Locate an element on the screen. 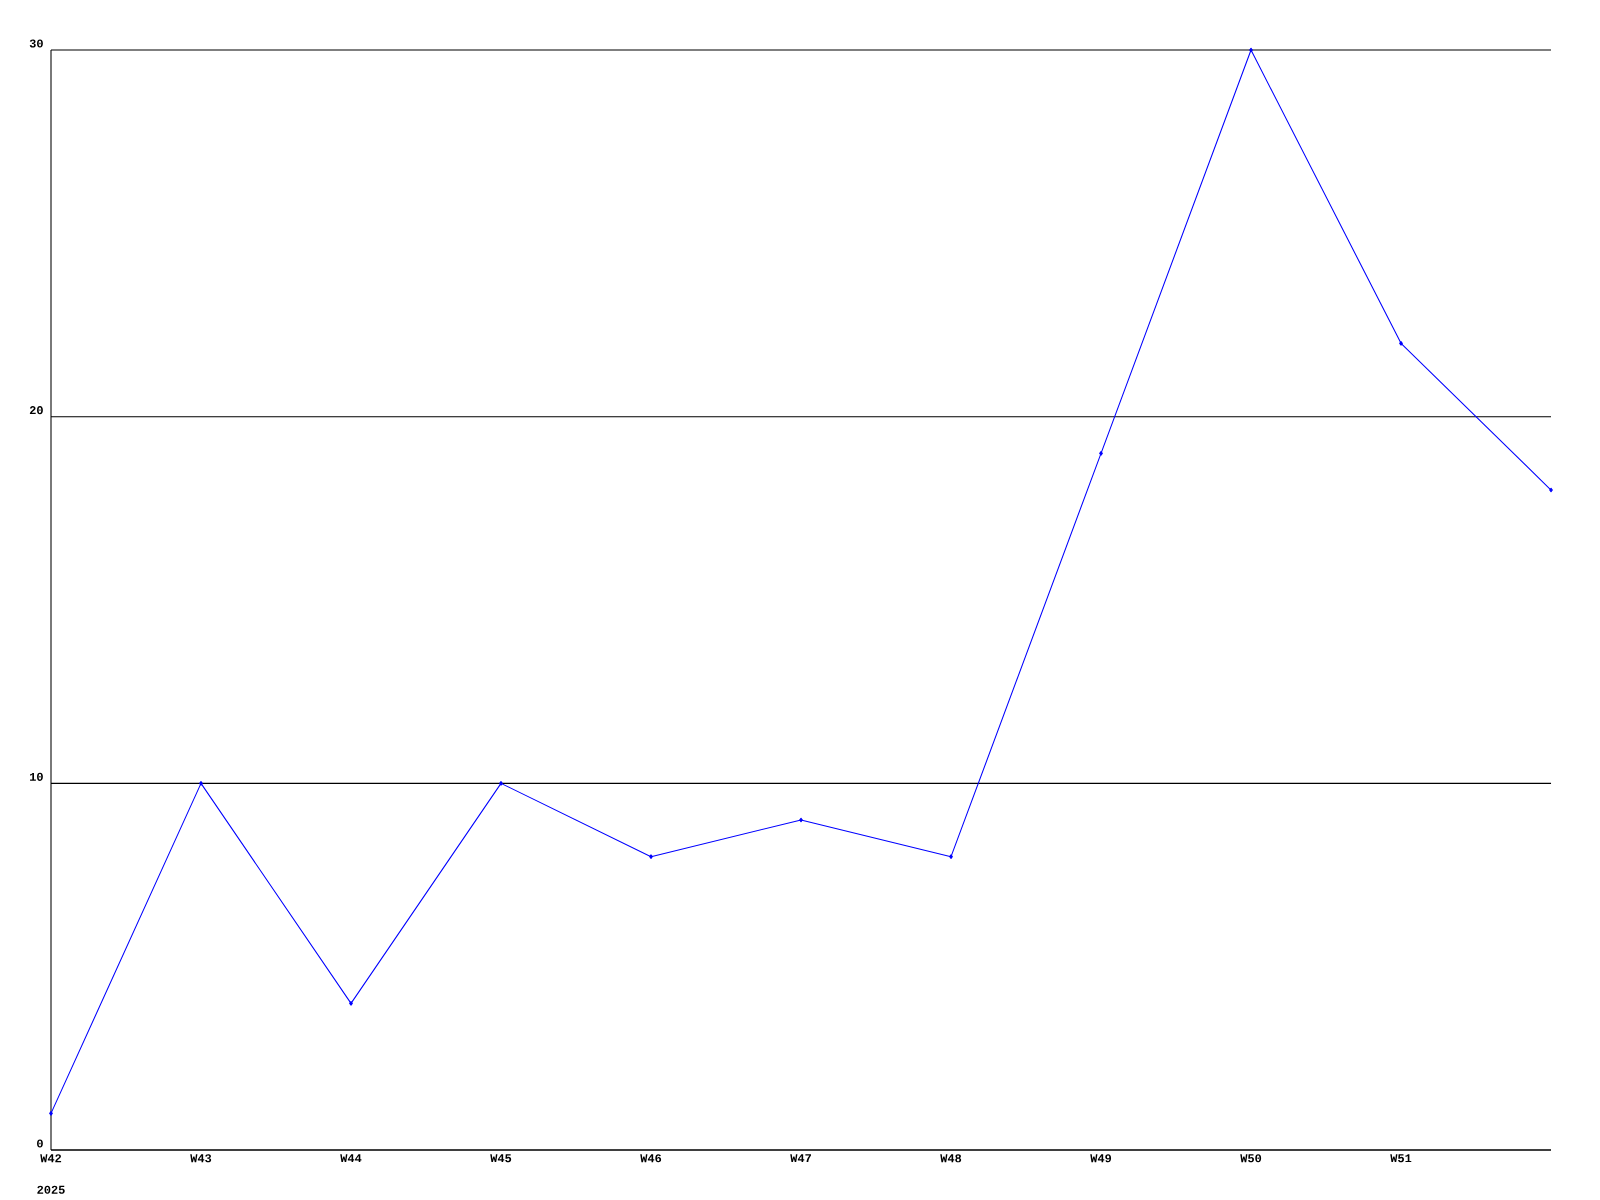 Image resolution: width=1600 pixels, height=1200 pixels. x-tick-label: W50 is located at coordinates (1251, 1158).